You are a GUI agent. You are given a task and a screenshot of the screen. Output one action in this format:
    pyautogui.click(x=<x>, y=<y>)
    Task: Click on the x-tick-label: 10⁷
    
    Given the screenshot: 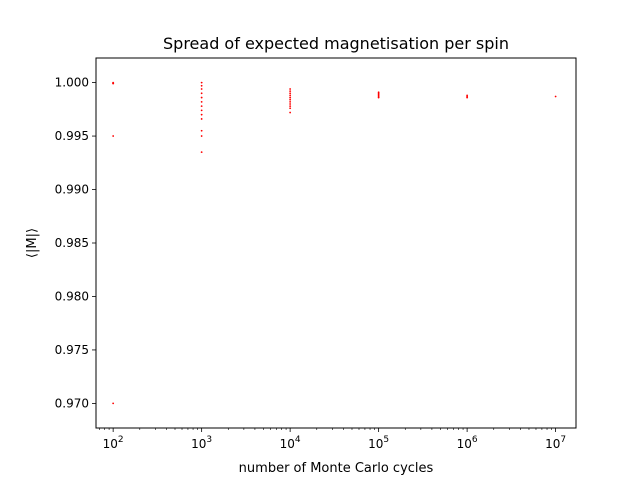 What is the action you would take?
    pyautogui.click(x=555, y=443)
    